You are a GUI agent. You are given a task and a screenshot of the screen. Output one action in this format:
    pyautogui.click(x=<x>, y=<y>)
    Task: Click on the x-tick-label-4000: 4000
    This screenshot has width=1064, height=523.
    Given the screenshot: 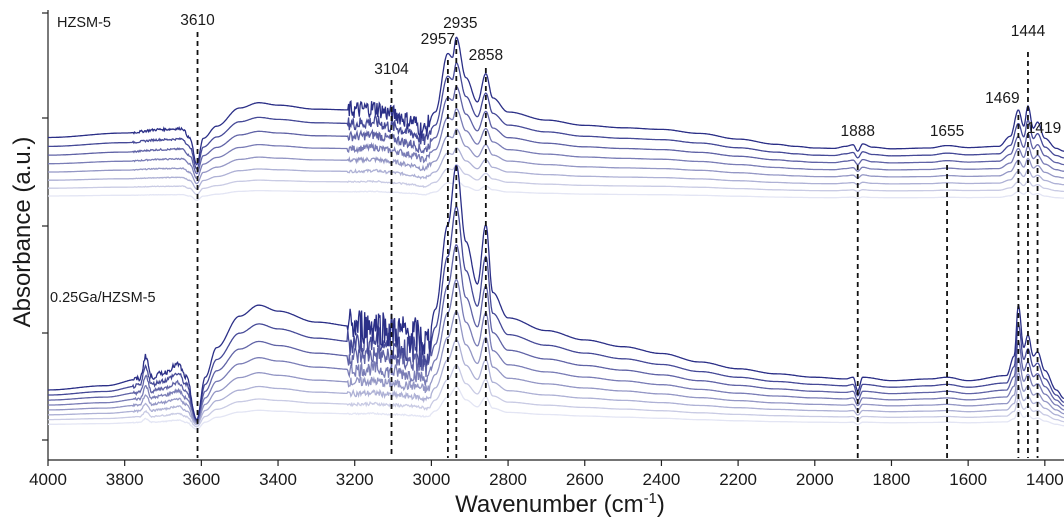 What is the action you would take?
    pyautogui.click(x=48, y=479)
    